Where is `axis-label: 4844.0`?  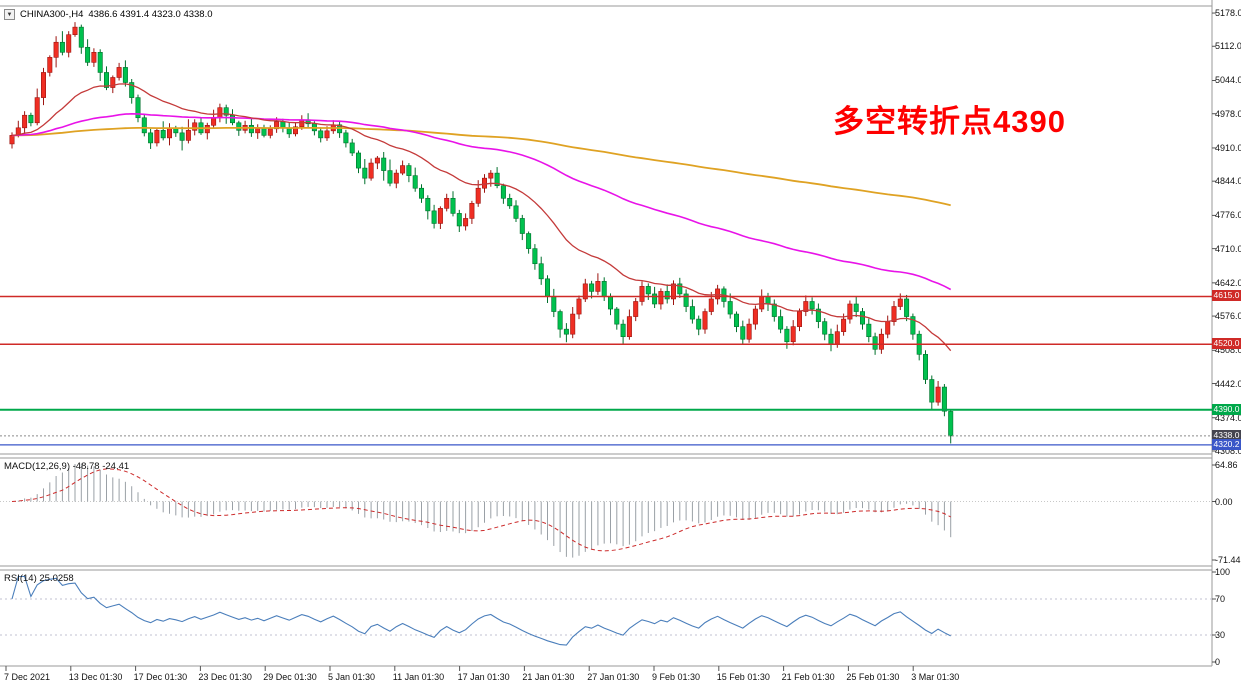
axis-label: 4844.0 is located at coordinates (1228, 181).